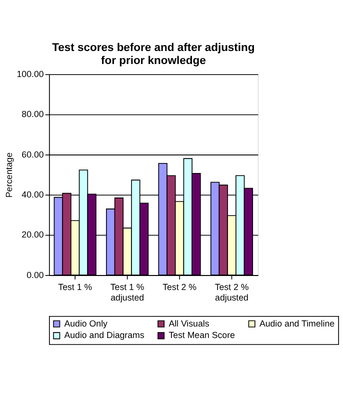 The image size is (343, 412). Describe the element at coordinates (9, 175) in the screenshot. I see `y-axis-title: Percentage` at that location.